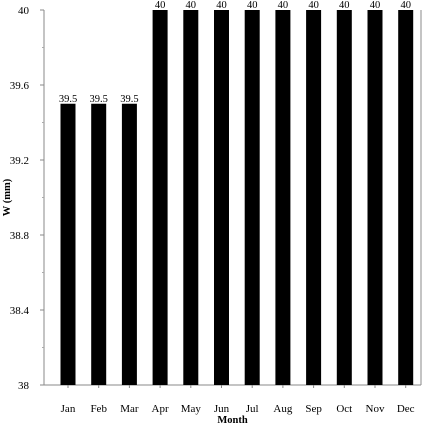 Image resolution: width=434 pixels, height=431 pixels. What do you see at coordinates (24, 11) in the screenshot?
I see `y-tick-label: 40` at bounding box center [24, 11].